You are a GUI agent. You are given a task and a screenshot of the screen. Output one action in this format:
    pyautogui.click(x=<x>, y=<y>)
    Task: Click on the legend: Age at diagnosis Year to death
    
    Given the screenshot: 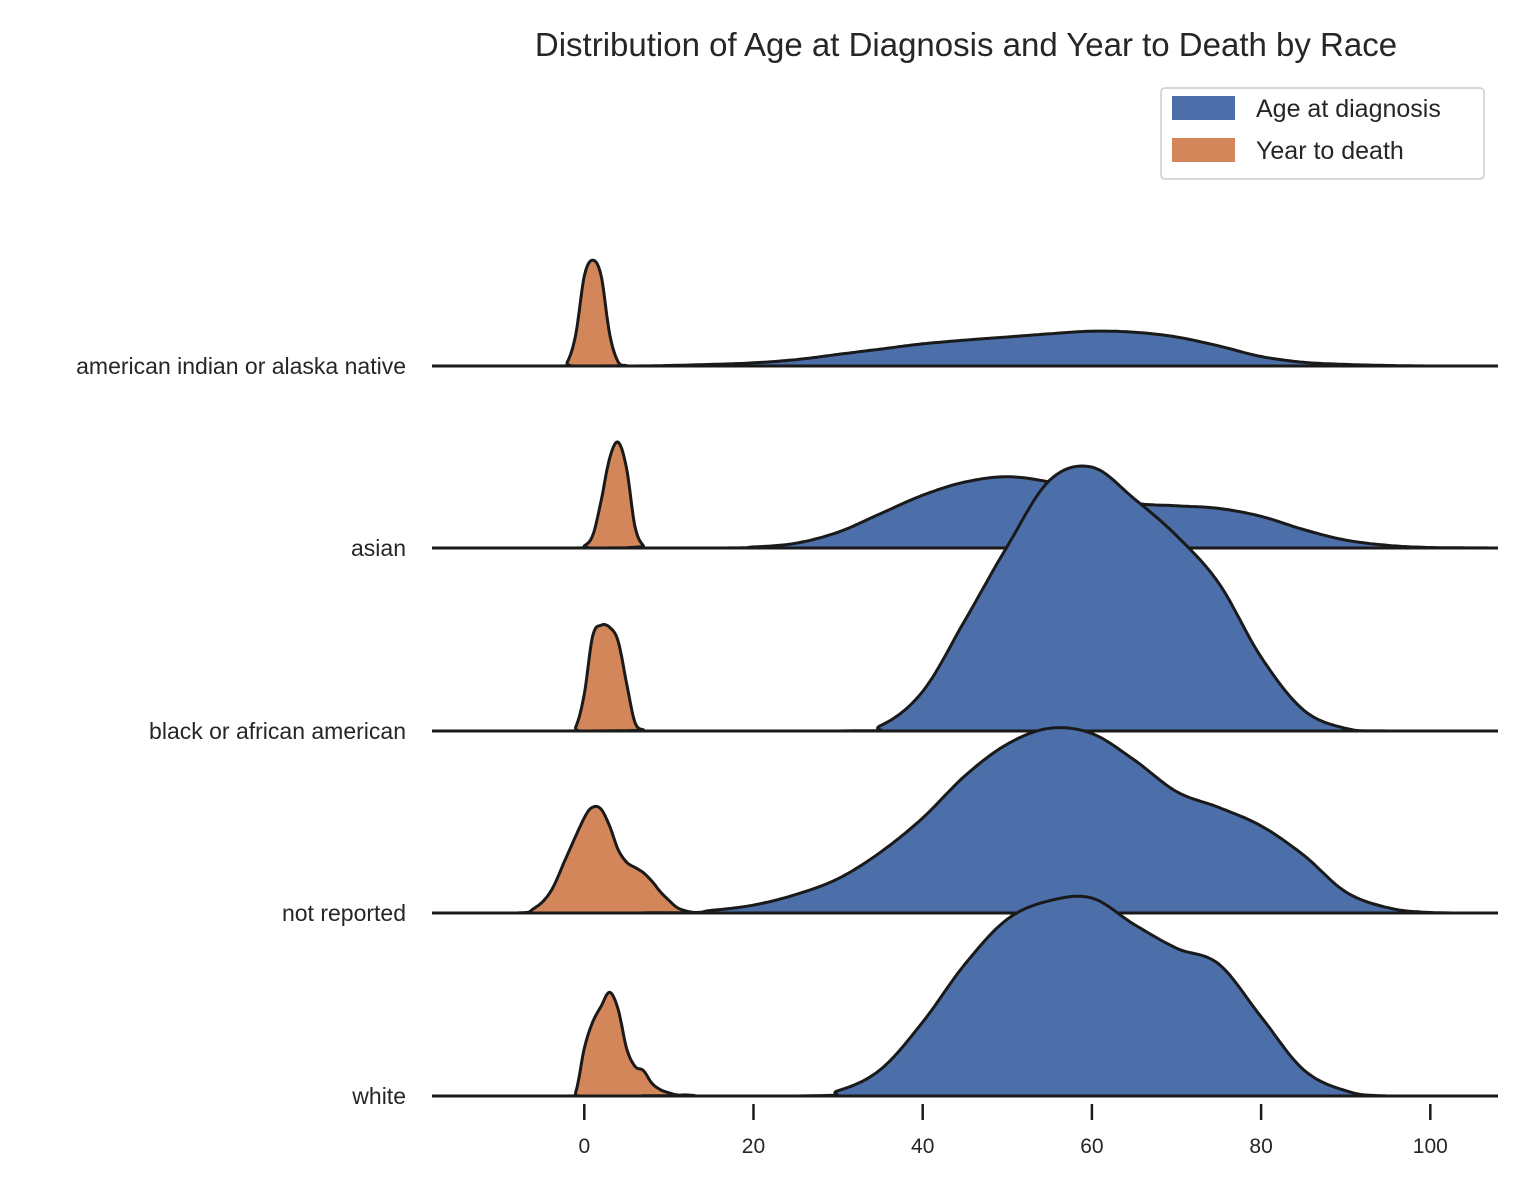 What is the action you would take?
    pyautogui.click(x=1322, y=133)
    